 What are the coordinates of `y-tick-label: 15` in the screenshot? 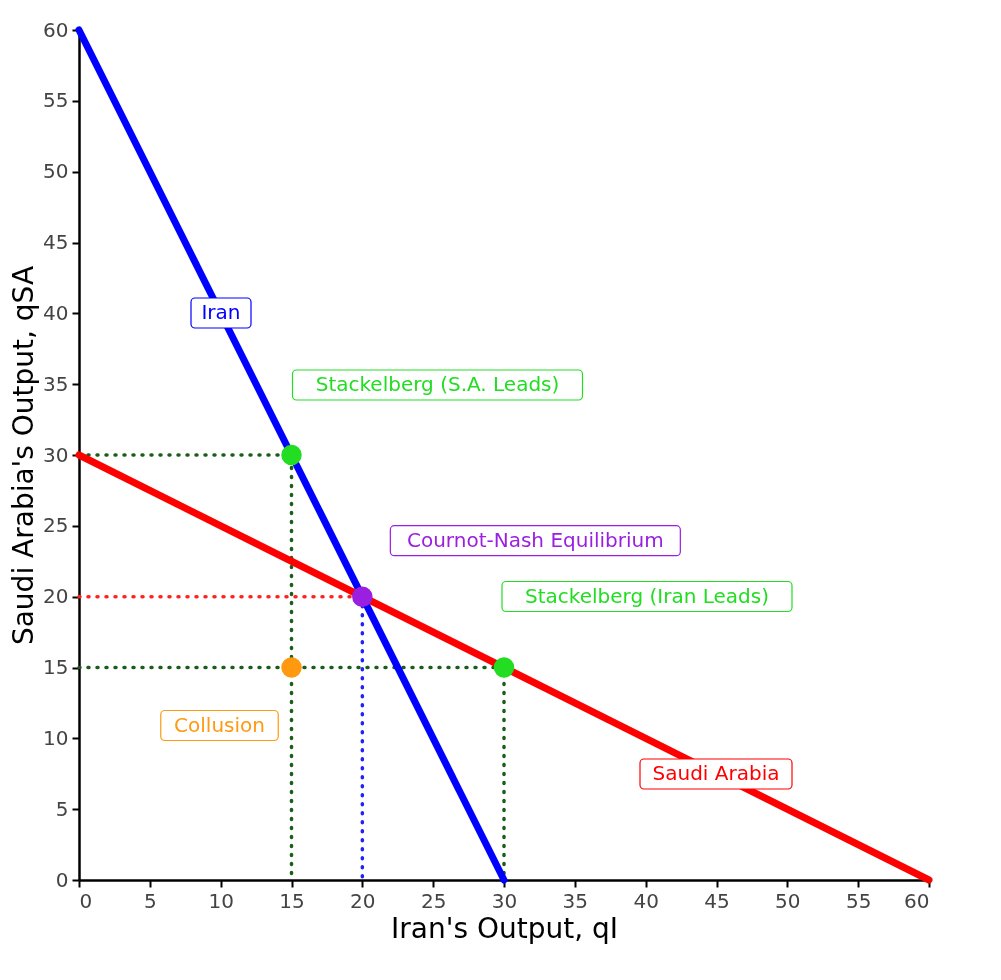 It's located at (56, 667).